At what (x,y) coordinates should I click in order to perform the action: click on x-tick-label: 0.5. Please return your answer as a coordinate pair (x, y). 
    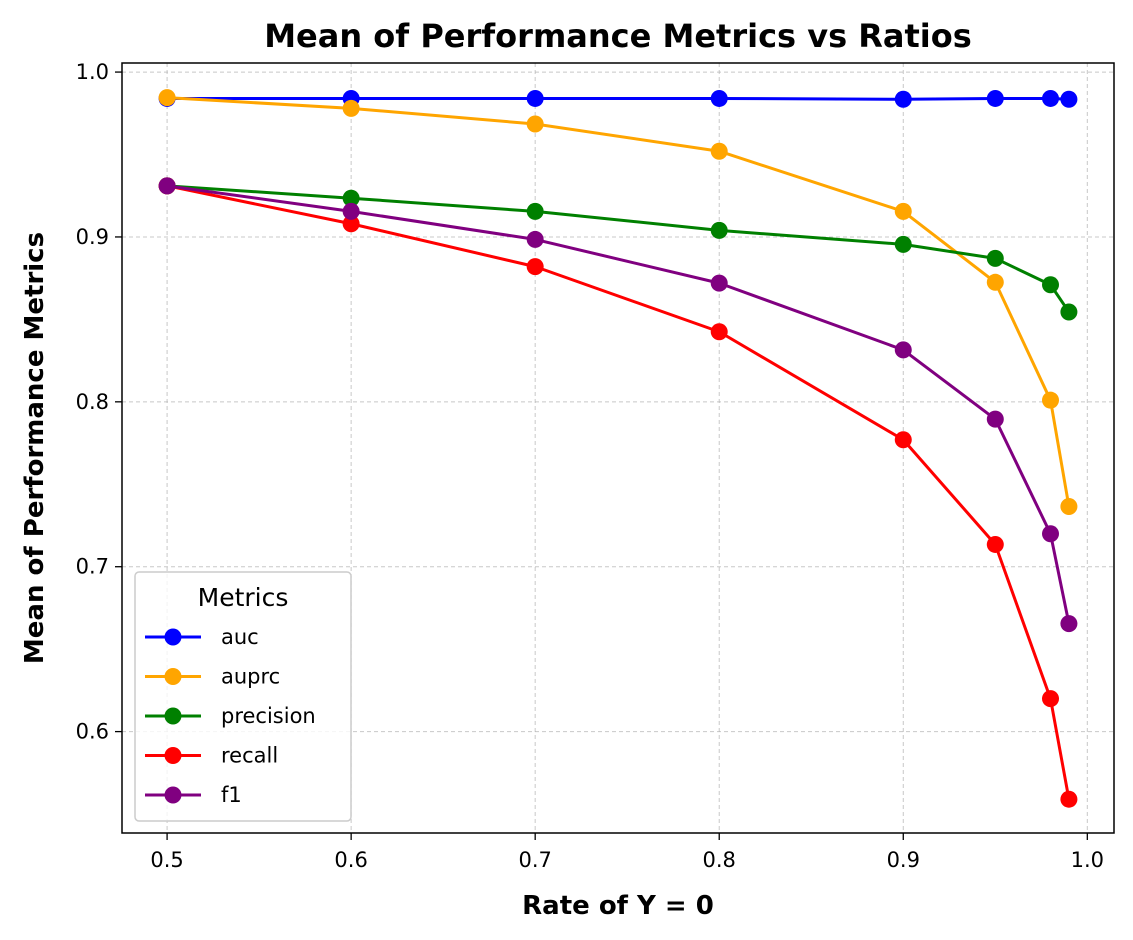
    Looking at the image, I should click on (166, 860).